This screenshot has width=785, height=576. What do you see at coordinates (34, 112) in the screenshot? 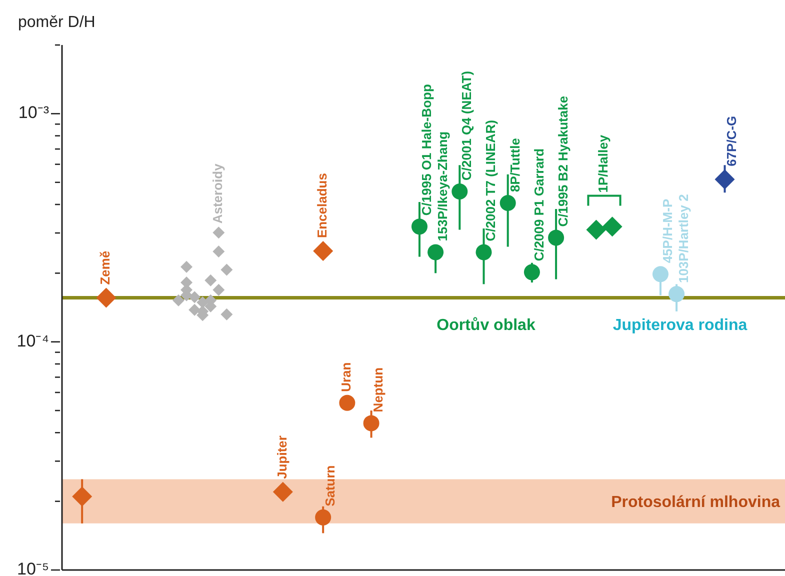
I see `y-tick-label: 10⁻³` at bounding box center [34, 112].